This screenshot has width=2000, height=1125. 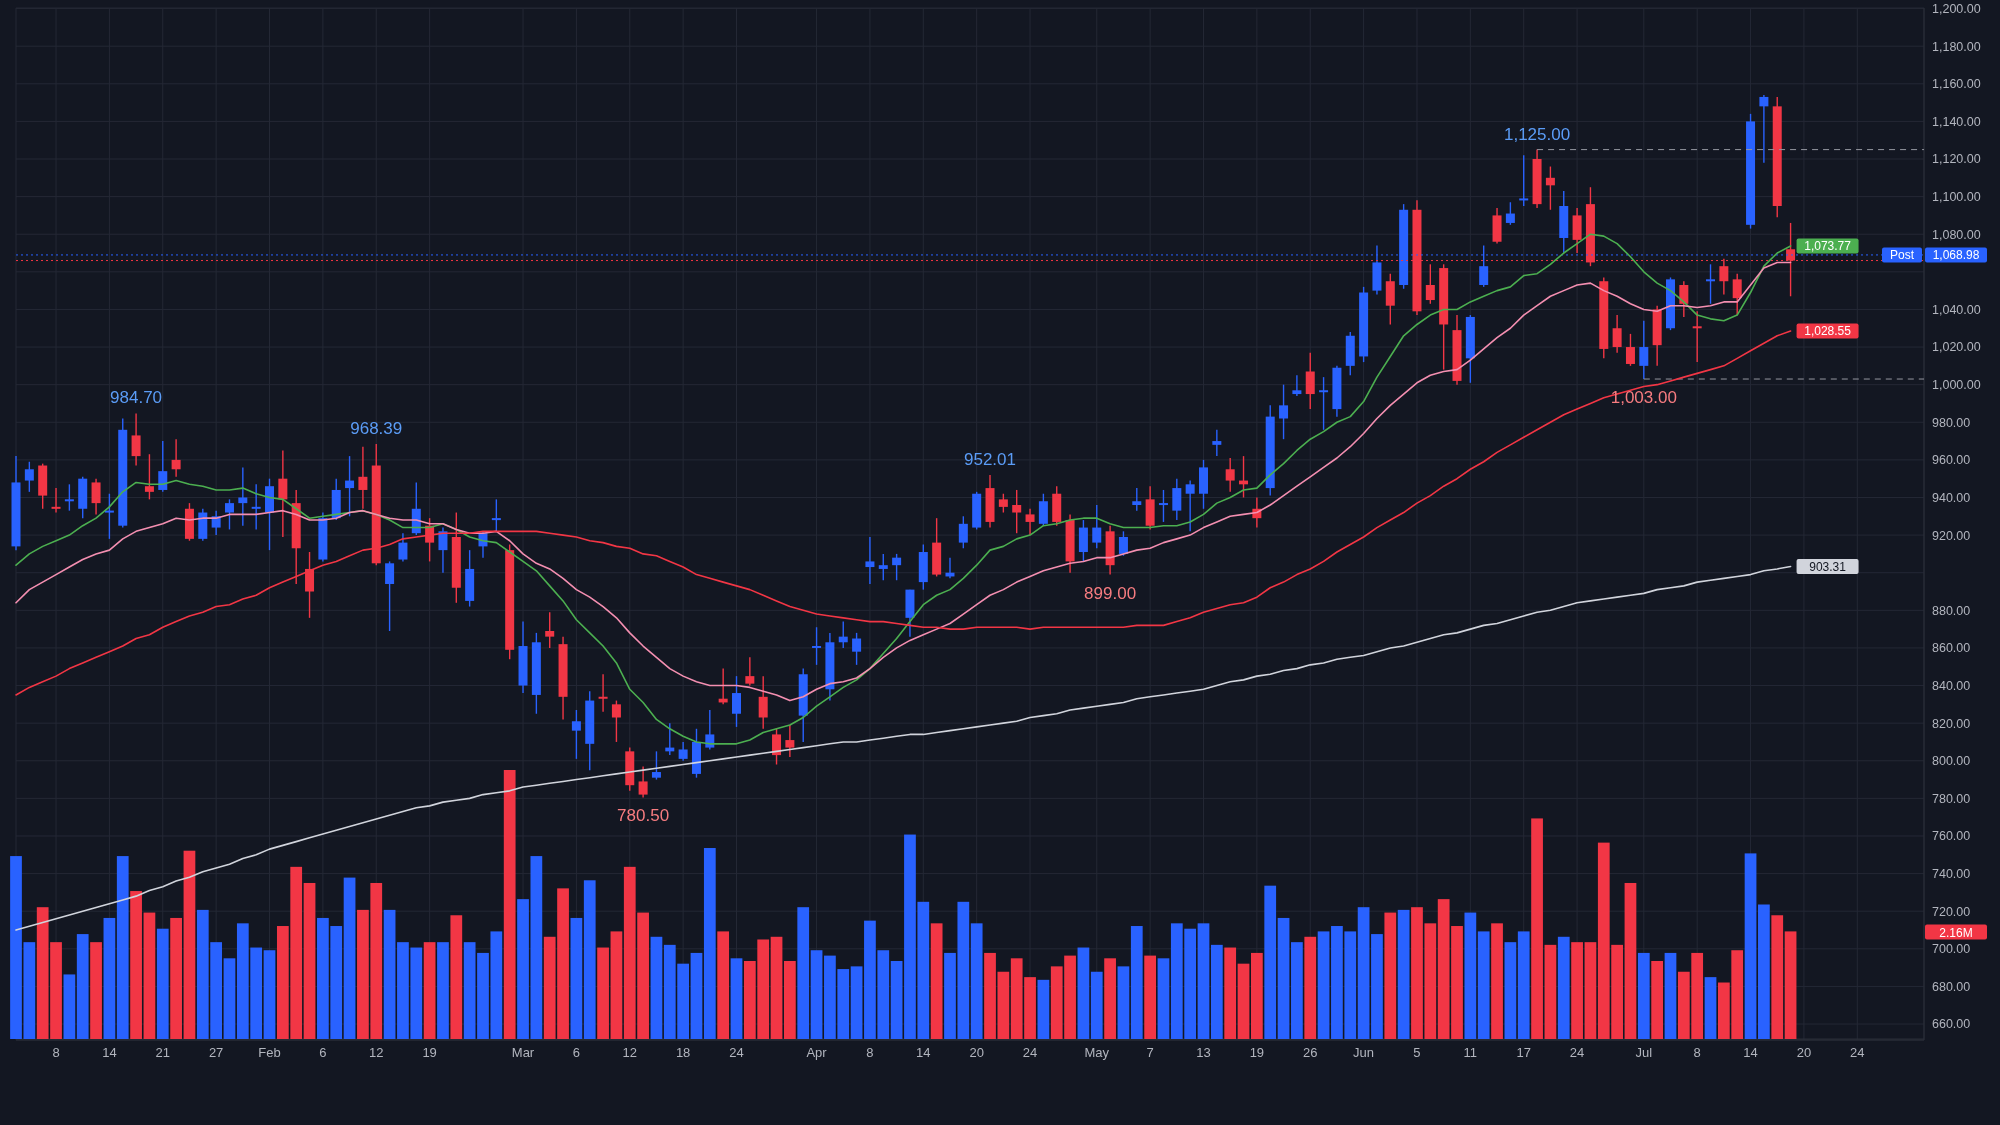 I want to click on candlestick, so click(x=29, y=477).